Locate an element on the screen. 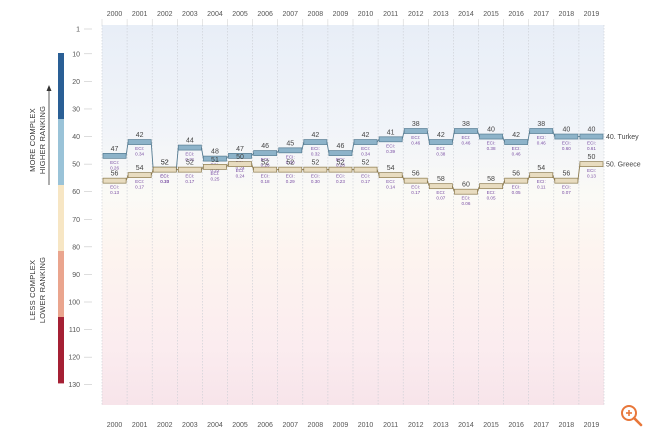 This screenshot has height=430, width=650. year-label: 2018 is located at coordinates (567, 425).